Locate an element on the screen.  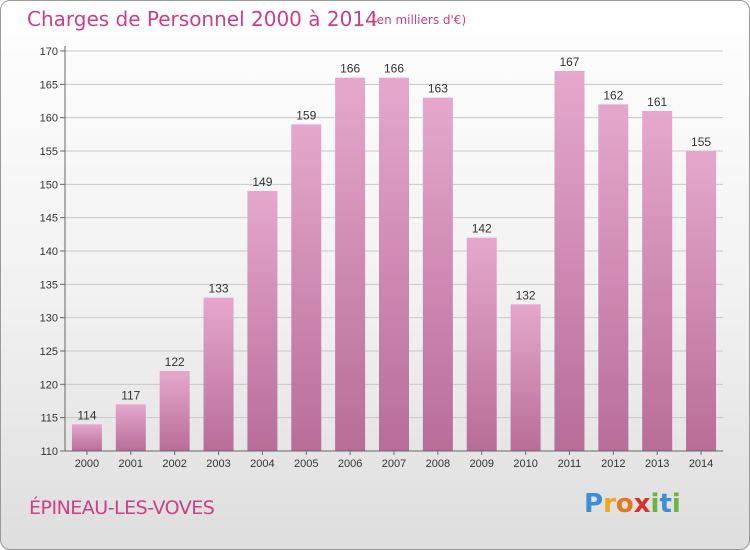
data-label-2001: 117 is located at coordinates (130, 395).